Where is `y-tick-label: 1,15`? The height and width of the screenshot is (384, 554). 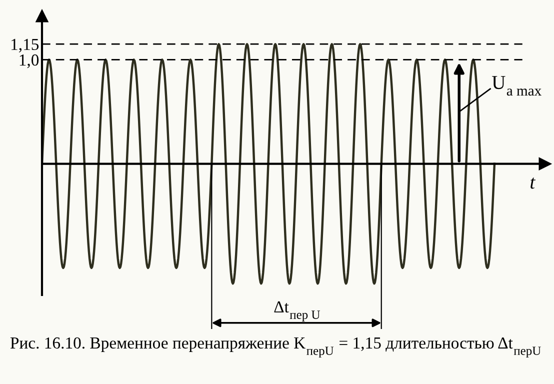
y-tick-label: 1,15 is located at coordinates (25, 45).